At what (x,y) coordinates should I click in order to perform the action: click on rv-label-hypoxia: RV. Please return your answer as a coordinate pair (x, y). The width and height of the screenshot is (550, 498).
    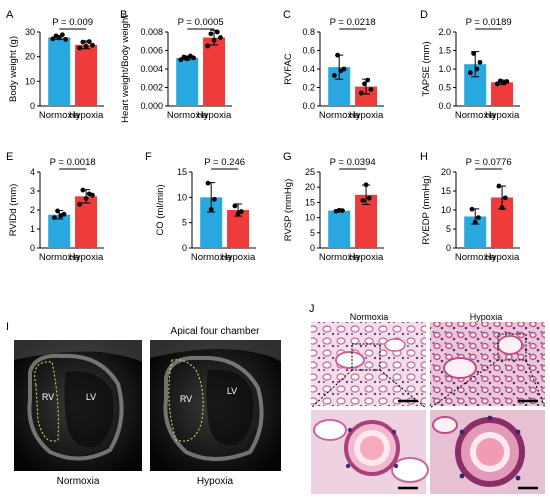
    Looking at the image, I should click on (186, 399).